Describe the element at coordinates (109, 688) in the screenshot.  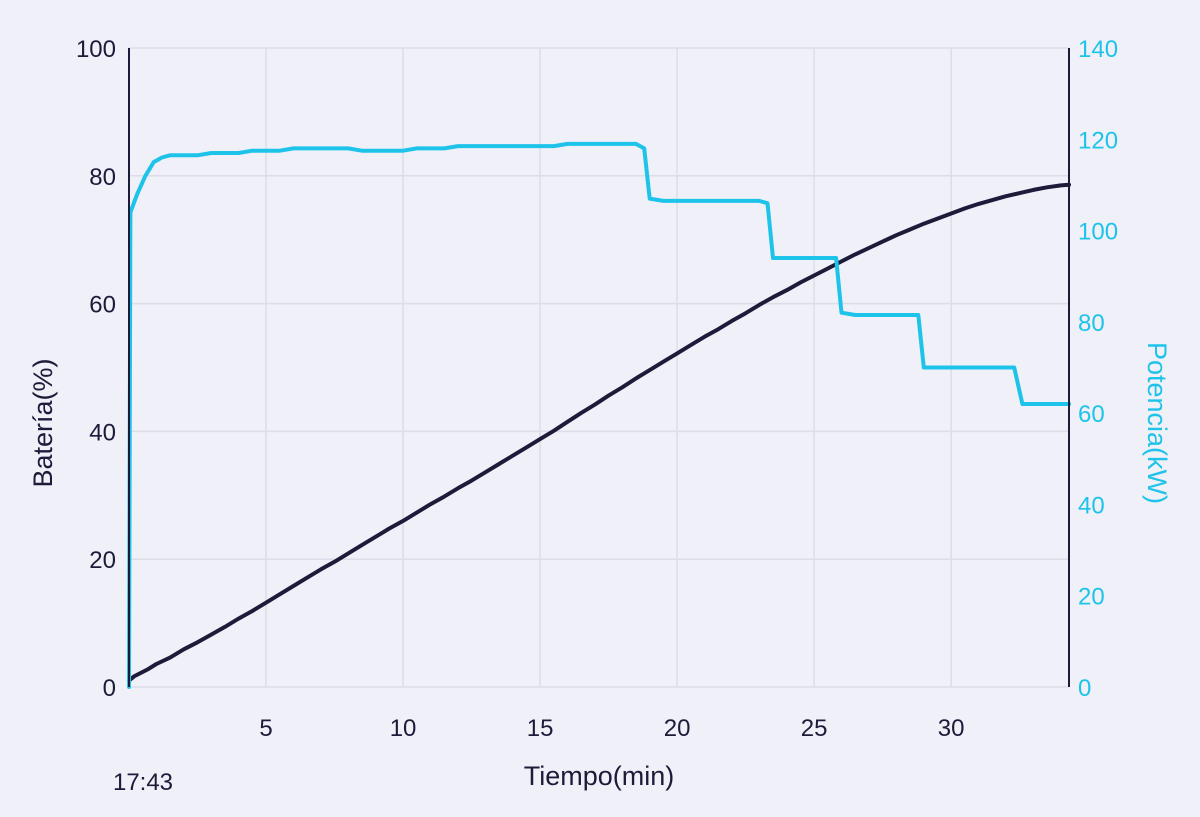
I see `y-left-tick-label: 0` at that location.